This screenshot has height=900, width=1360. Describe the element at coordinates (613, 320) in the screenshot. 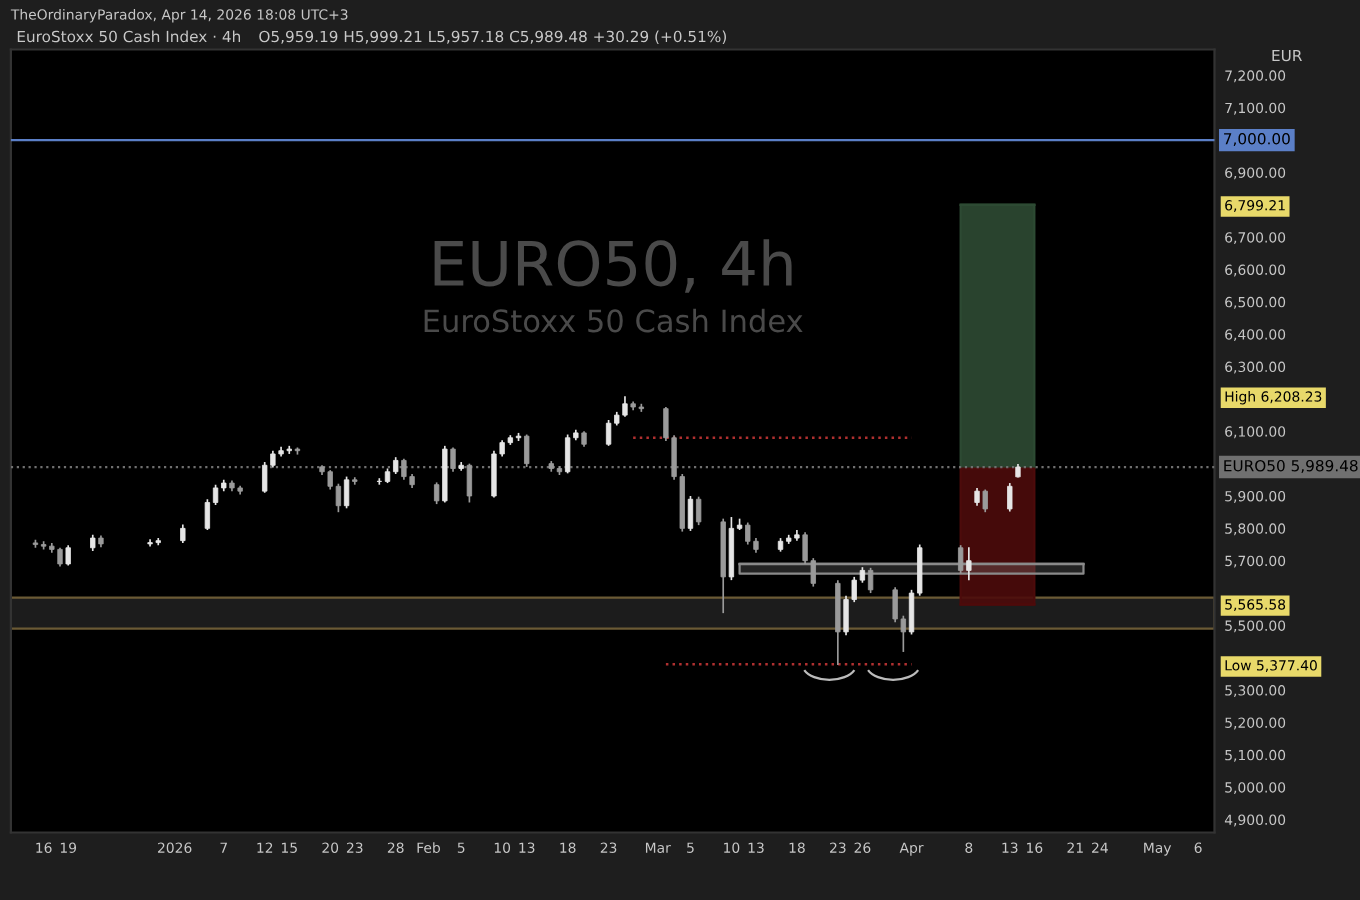

I see `annotation: EuroStoxx 50 Cash Index` at that location.